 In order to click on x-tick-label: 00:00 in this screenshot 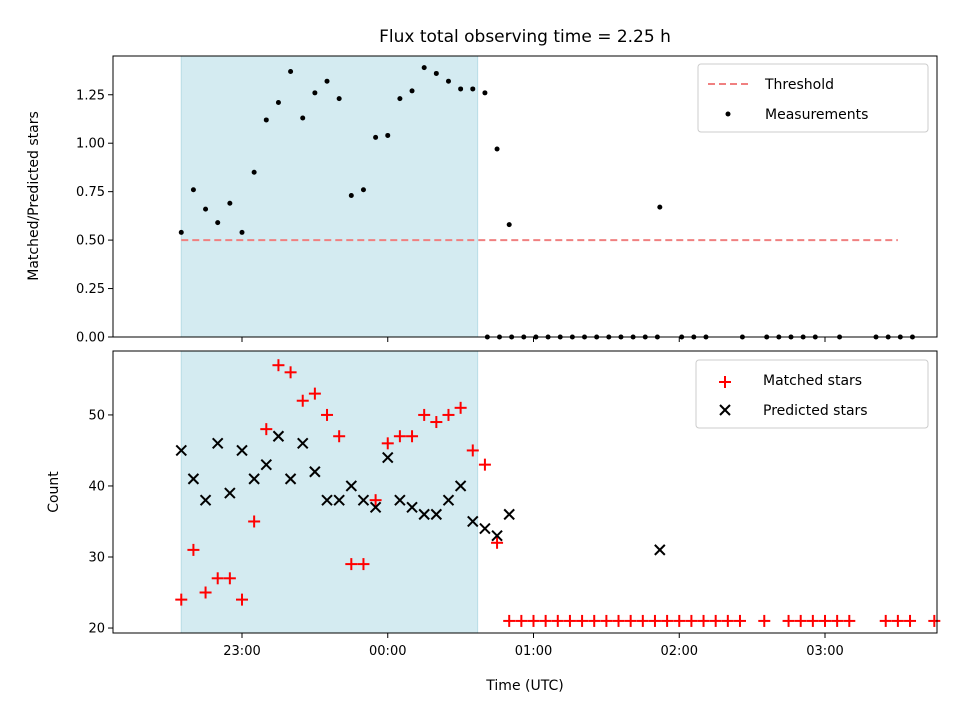, I will do `click(387, 651)`.